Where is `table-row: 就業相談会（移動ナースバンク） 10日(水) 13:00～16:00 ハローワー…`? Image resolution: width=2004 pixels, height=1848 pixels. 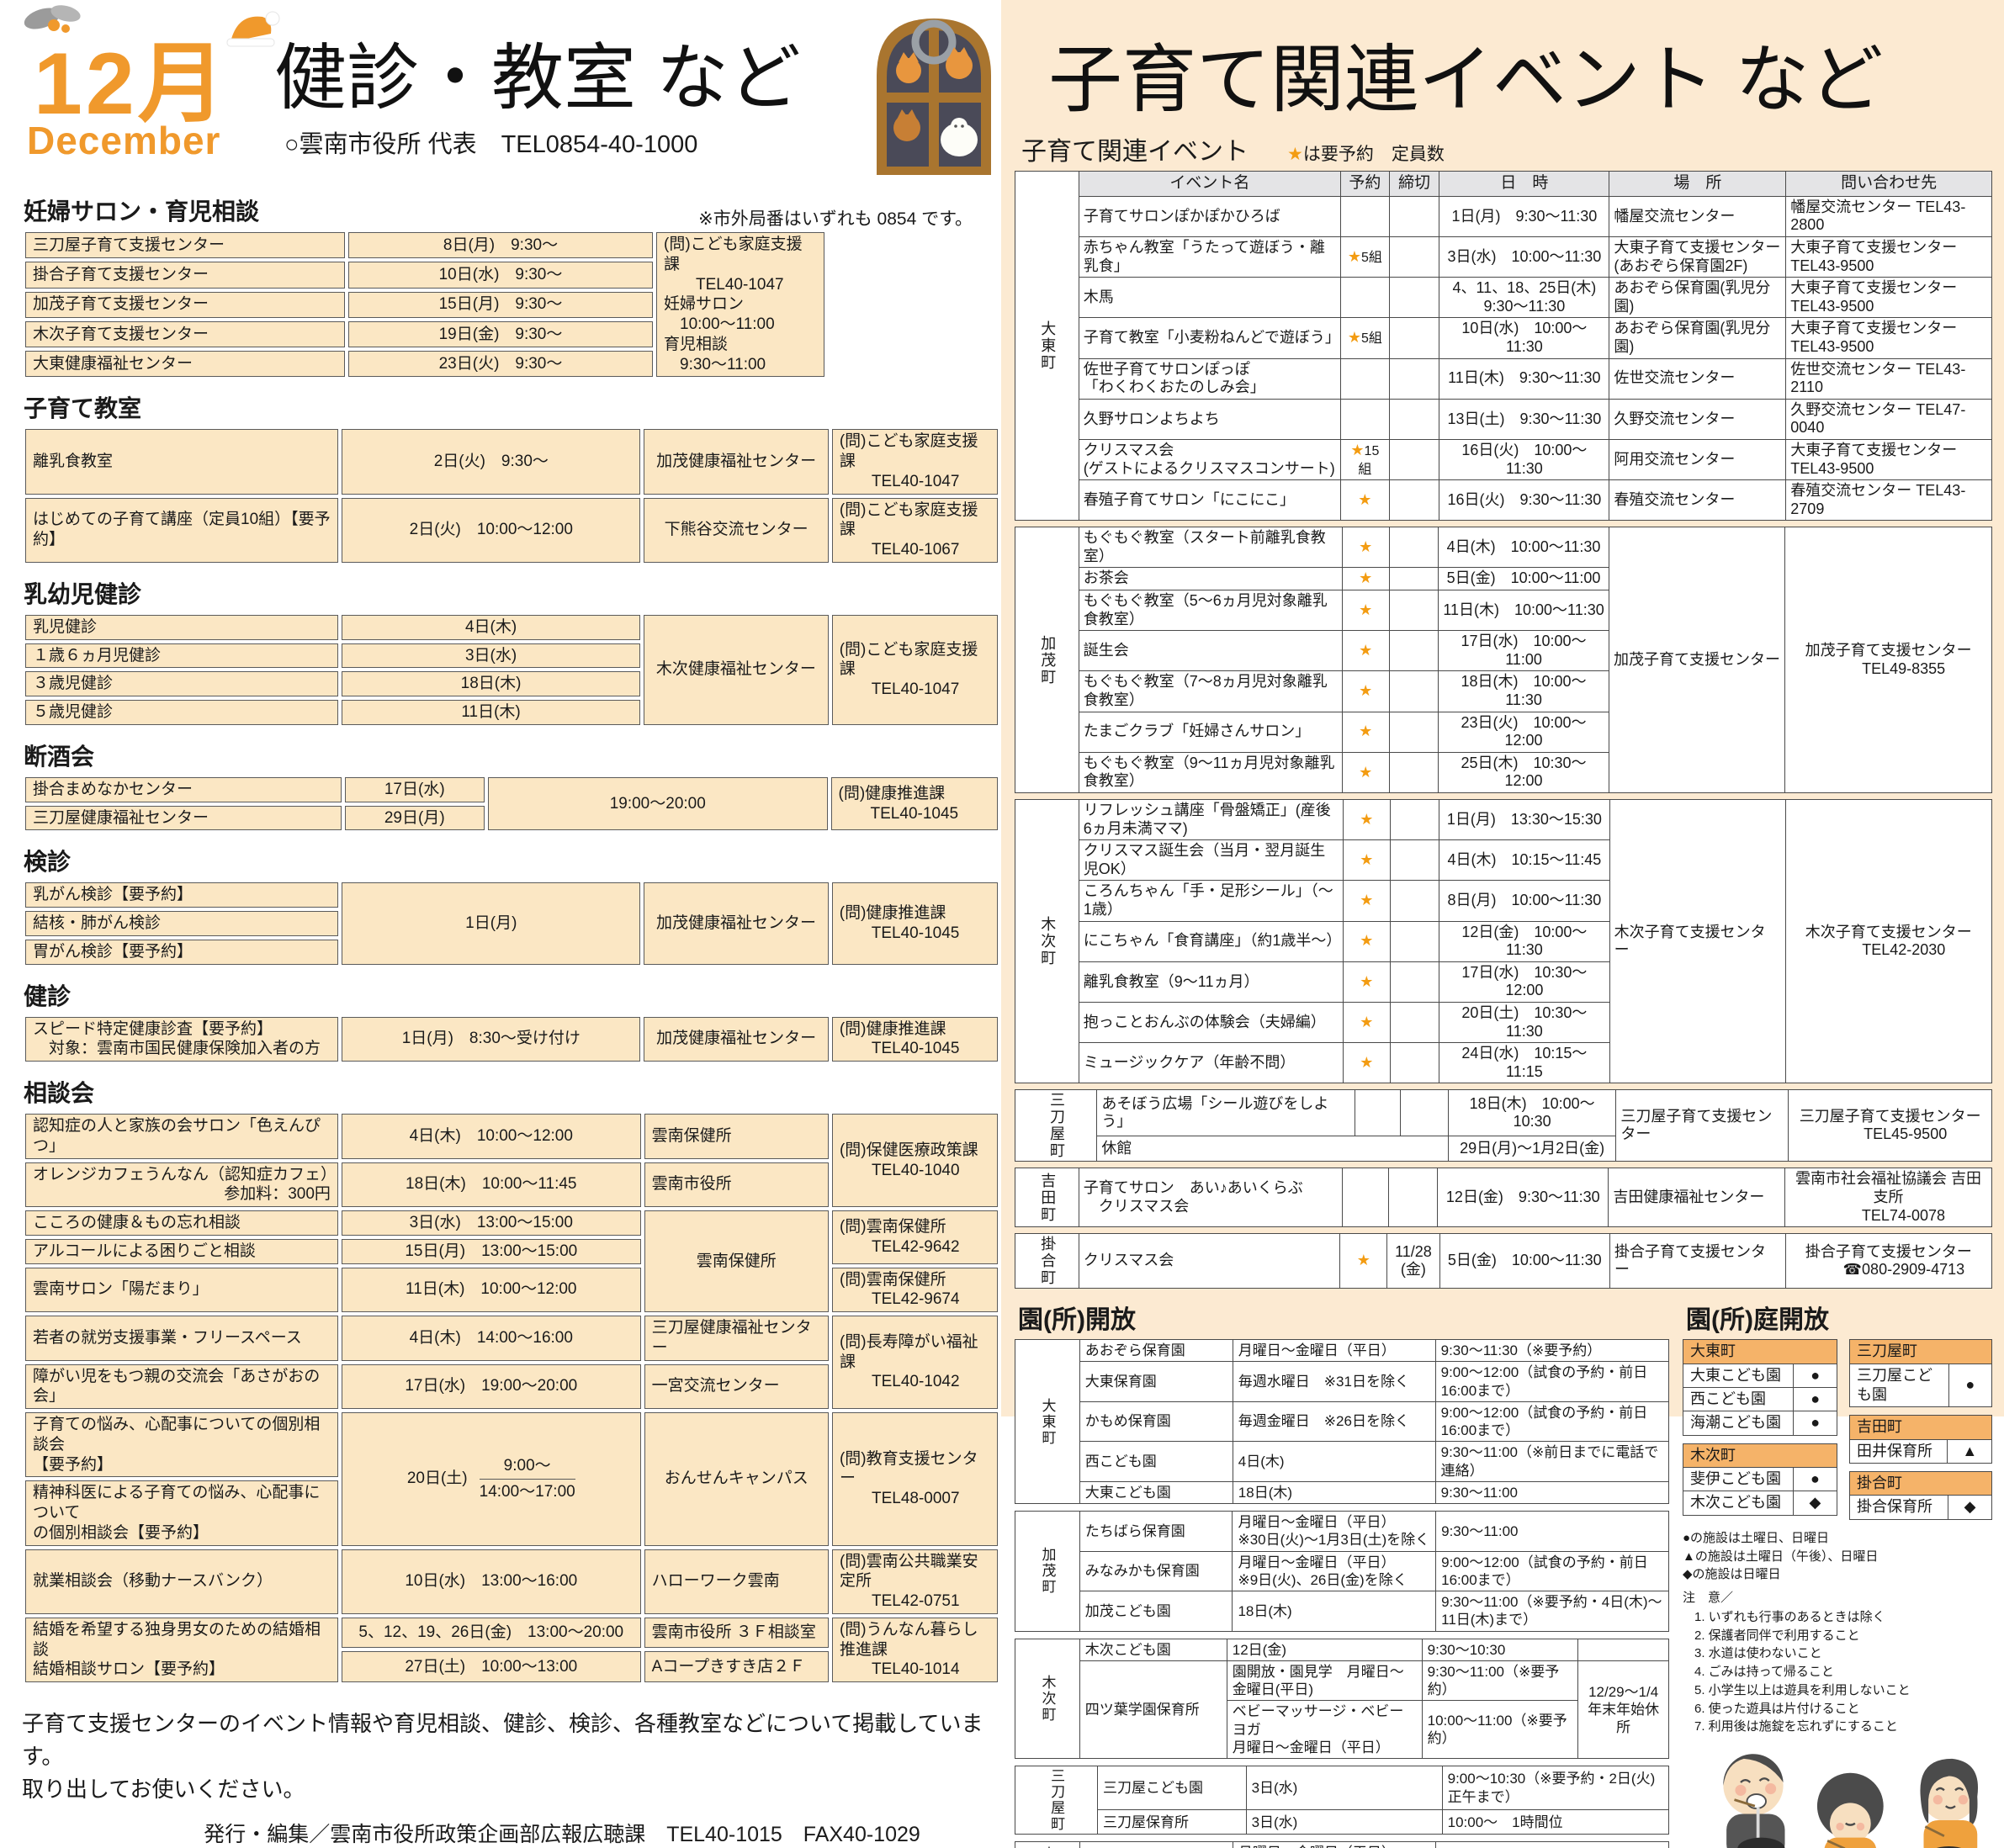
table-row: 就業相談会（移動ナースバンク） 10日(水) 13:00～16:00 ハローワー… is located at coordinates (511, 1581).